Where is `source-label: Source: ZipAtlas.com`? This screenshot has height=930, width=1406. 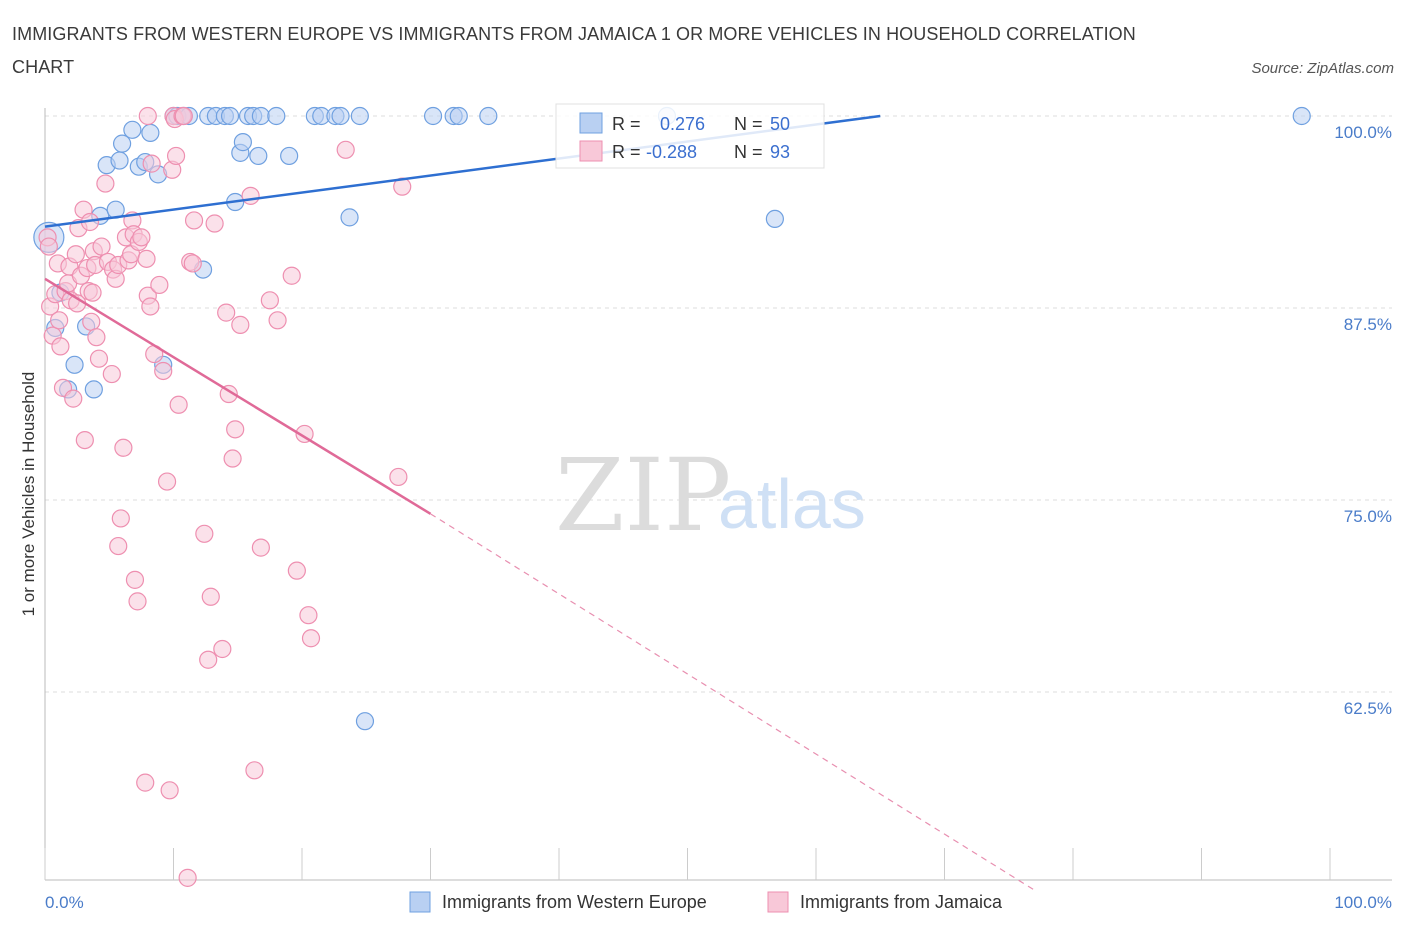
source-label: Source: ZipAtlas.com is located at coordinates (1322, 68).